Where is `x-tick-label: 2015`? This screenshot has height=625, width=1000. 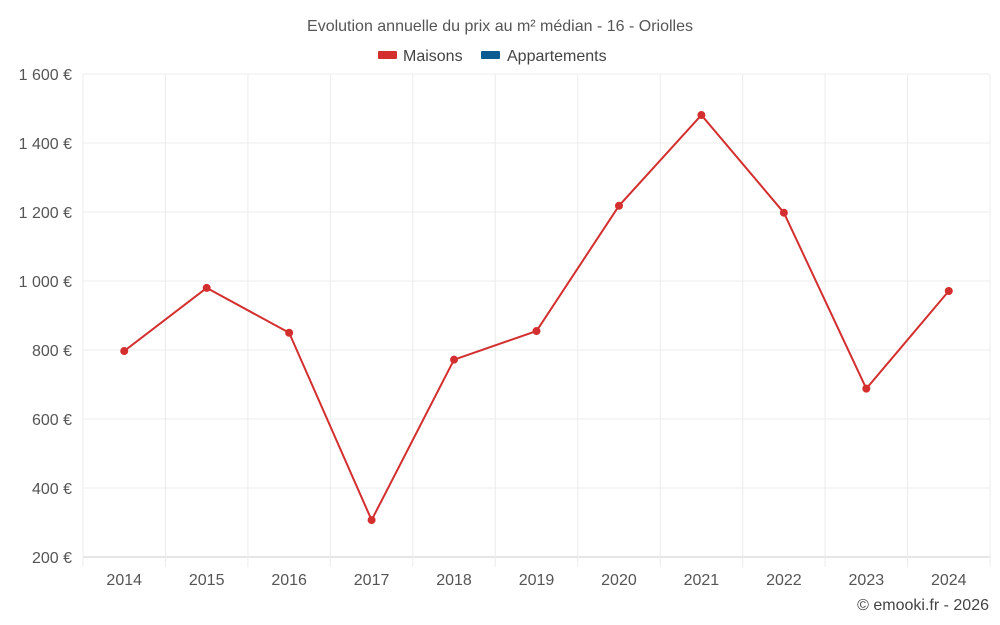 x-tick-label: 2015 is located at coordinates (207, 580).